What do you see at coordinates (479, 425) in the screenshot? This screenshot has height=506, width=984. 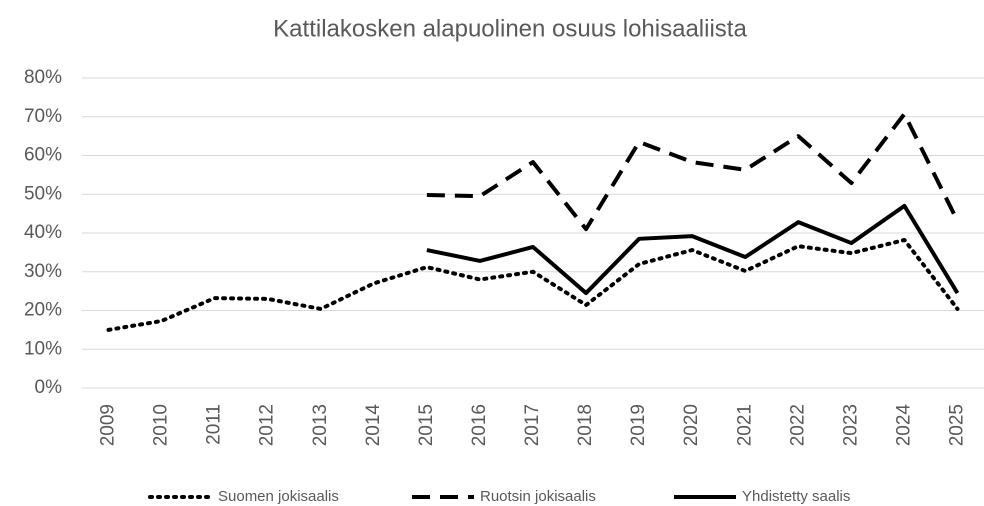 I see `x-tick-label: 2016` at bounding box center [479, 425].